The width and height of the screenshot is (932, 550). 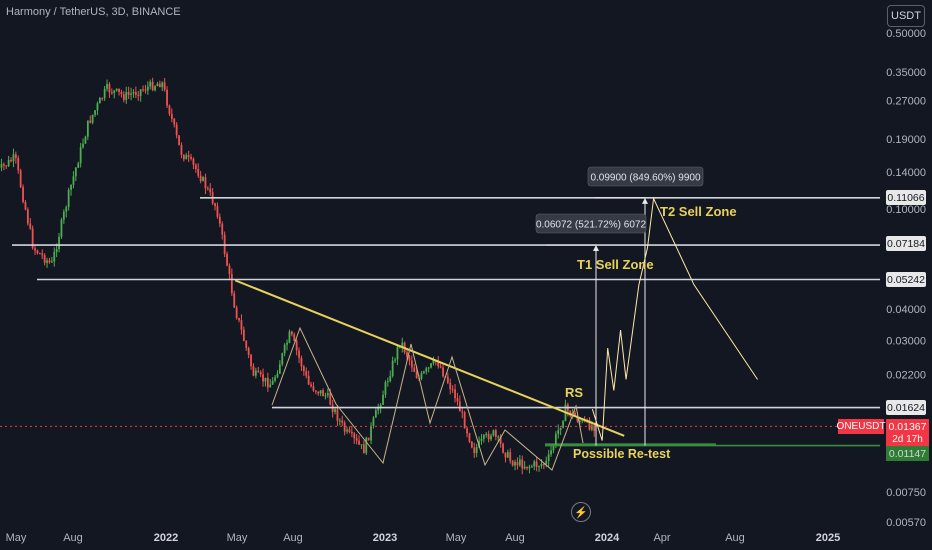 What do you see at coordinates (16, 538) in the screenshot?
I see `time-axis-tick: May` at bounding box center [16, 538].